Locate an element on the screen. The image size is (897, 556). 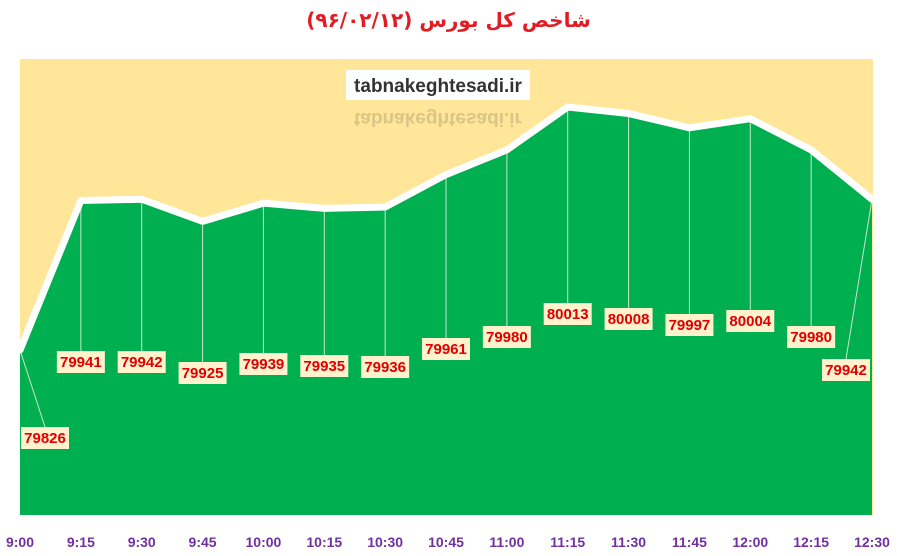
data-label: 79925 is located at coordinates (203, 373).